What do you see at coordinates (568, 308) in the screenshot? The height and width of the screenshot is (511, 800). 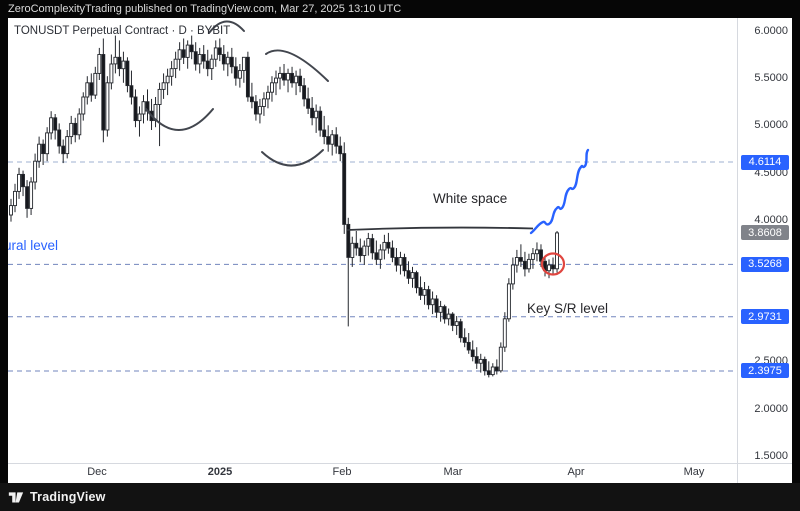 I see `annotation-key-sr-level: Key S/R level` at bounding box center [568, 308].